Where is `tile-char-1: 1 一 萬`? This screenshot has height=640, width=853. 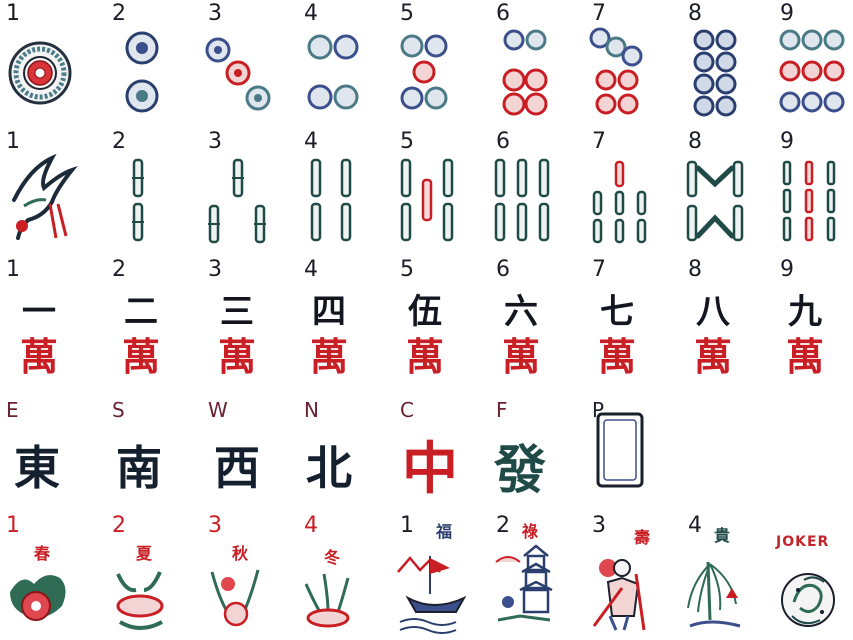 tile-char-1: 1 一 萬 is located at coordinates (47, 320).